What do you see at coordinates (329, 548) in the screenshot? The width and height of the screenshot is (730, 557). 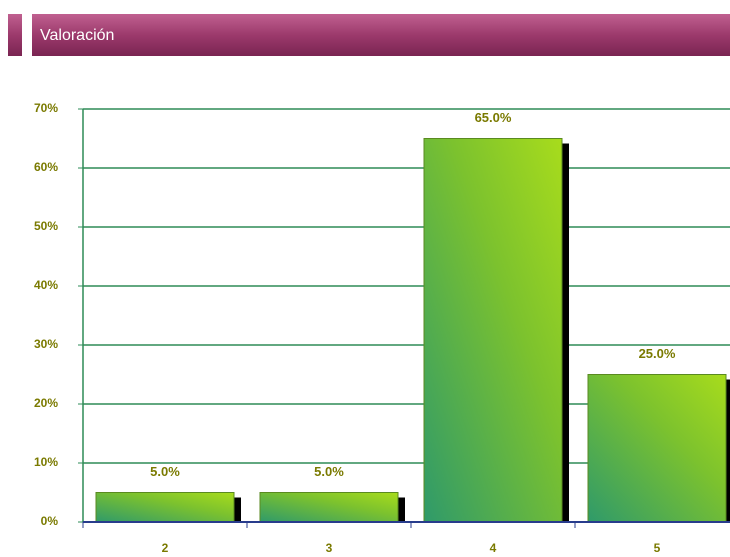 I see `x-tick-label: 3` at bounding box center [329, 548].